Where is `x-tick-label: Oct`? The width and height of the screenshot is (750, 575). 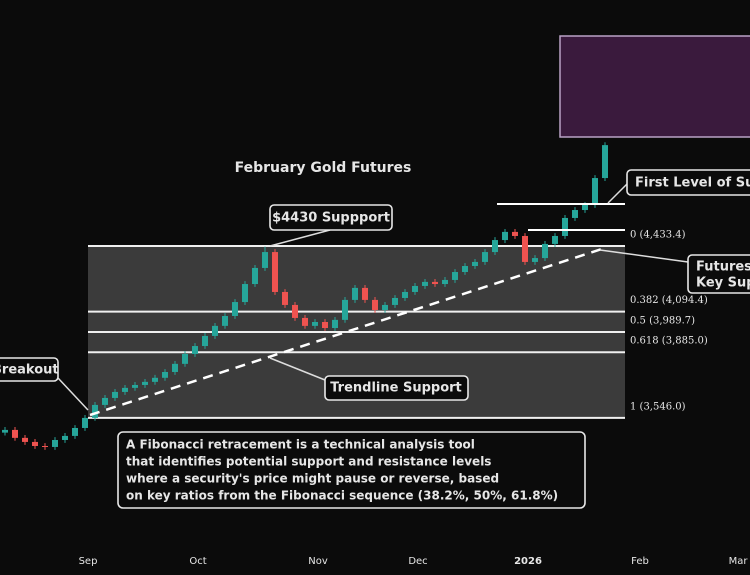
x-tick-label: Oct is located at coordinates (197, 561).